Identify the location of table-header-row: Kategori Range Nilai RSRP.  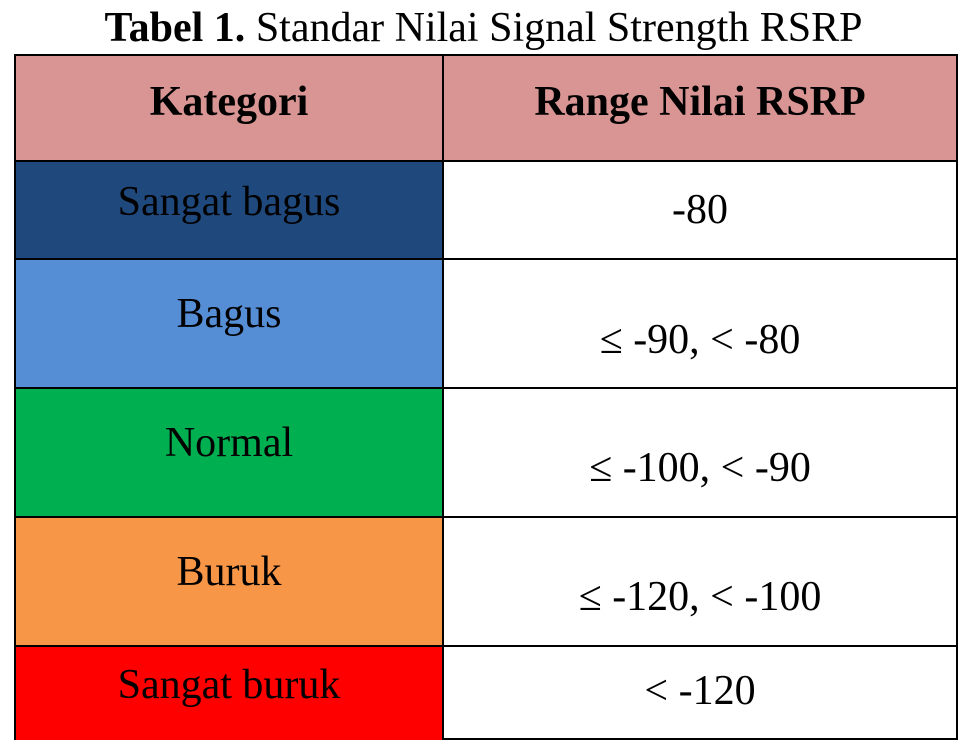
(486, 109).